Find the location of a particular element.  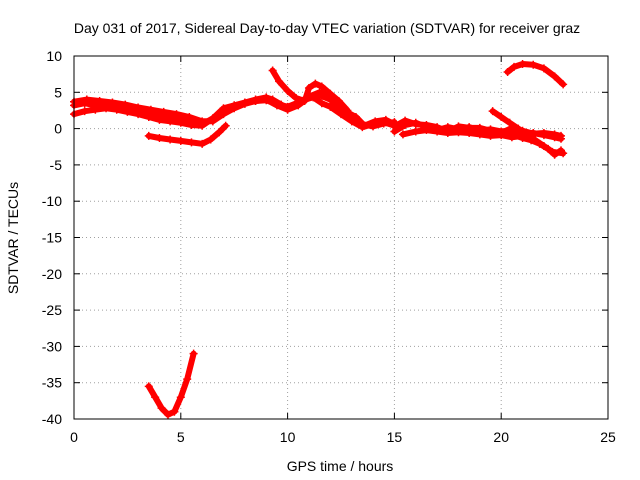

y-tick-label: -35 is located at coordinates (52, 383).